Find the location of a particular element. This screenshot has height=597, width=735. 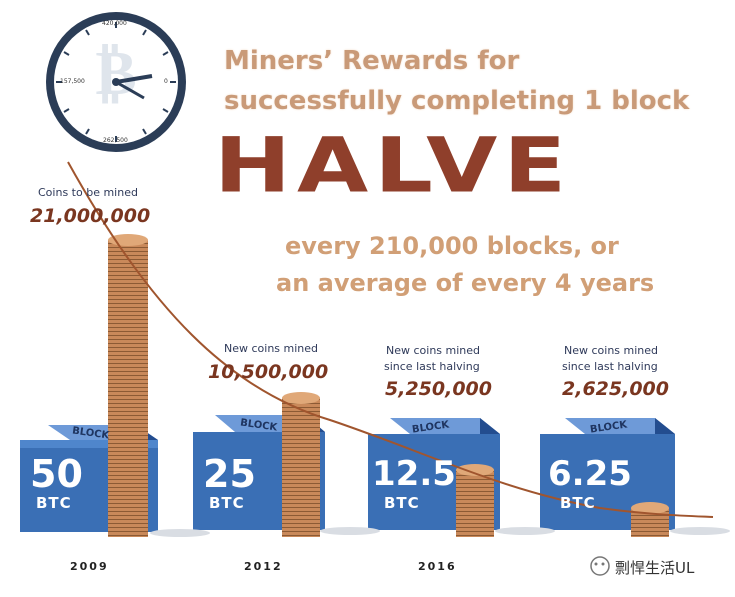

reward-value: 12.5 is located at coordinates (414, 474).